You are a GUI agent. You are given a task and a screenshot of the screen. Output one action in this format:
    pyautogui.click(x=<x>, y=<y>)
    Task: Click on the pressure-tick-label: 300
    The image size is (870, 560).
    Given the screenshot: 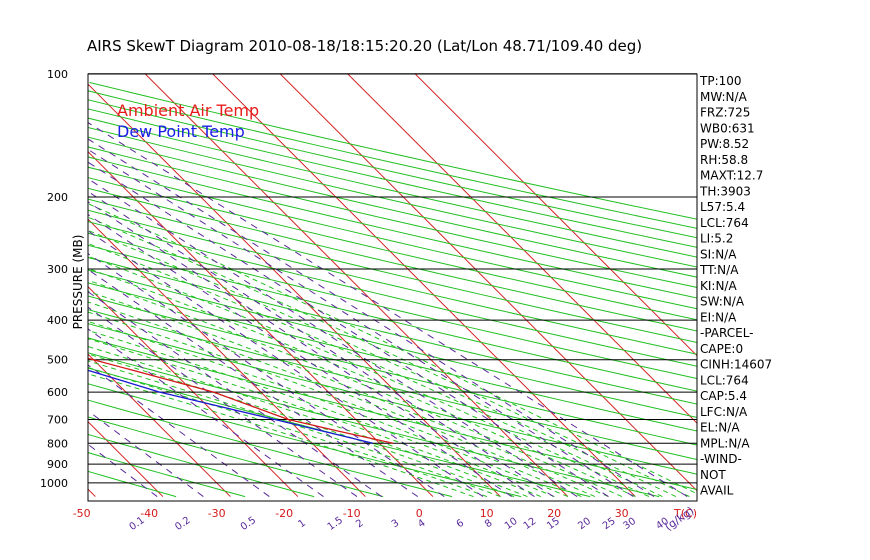 What is the action you would take?
    pyautogui.click(x=57, y=269)
    